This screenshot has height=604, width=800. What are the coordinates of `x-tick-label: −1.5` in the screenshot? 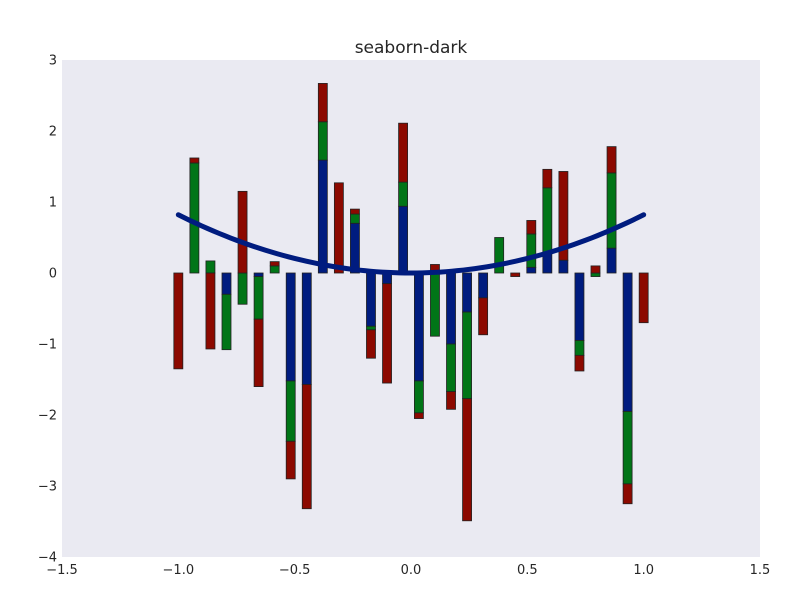 It's located at (62, 570).